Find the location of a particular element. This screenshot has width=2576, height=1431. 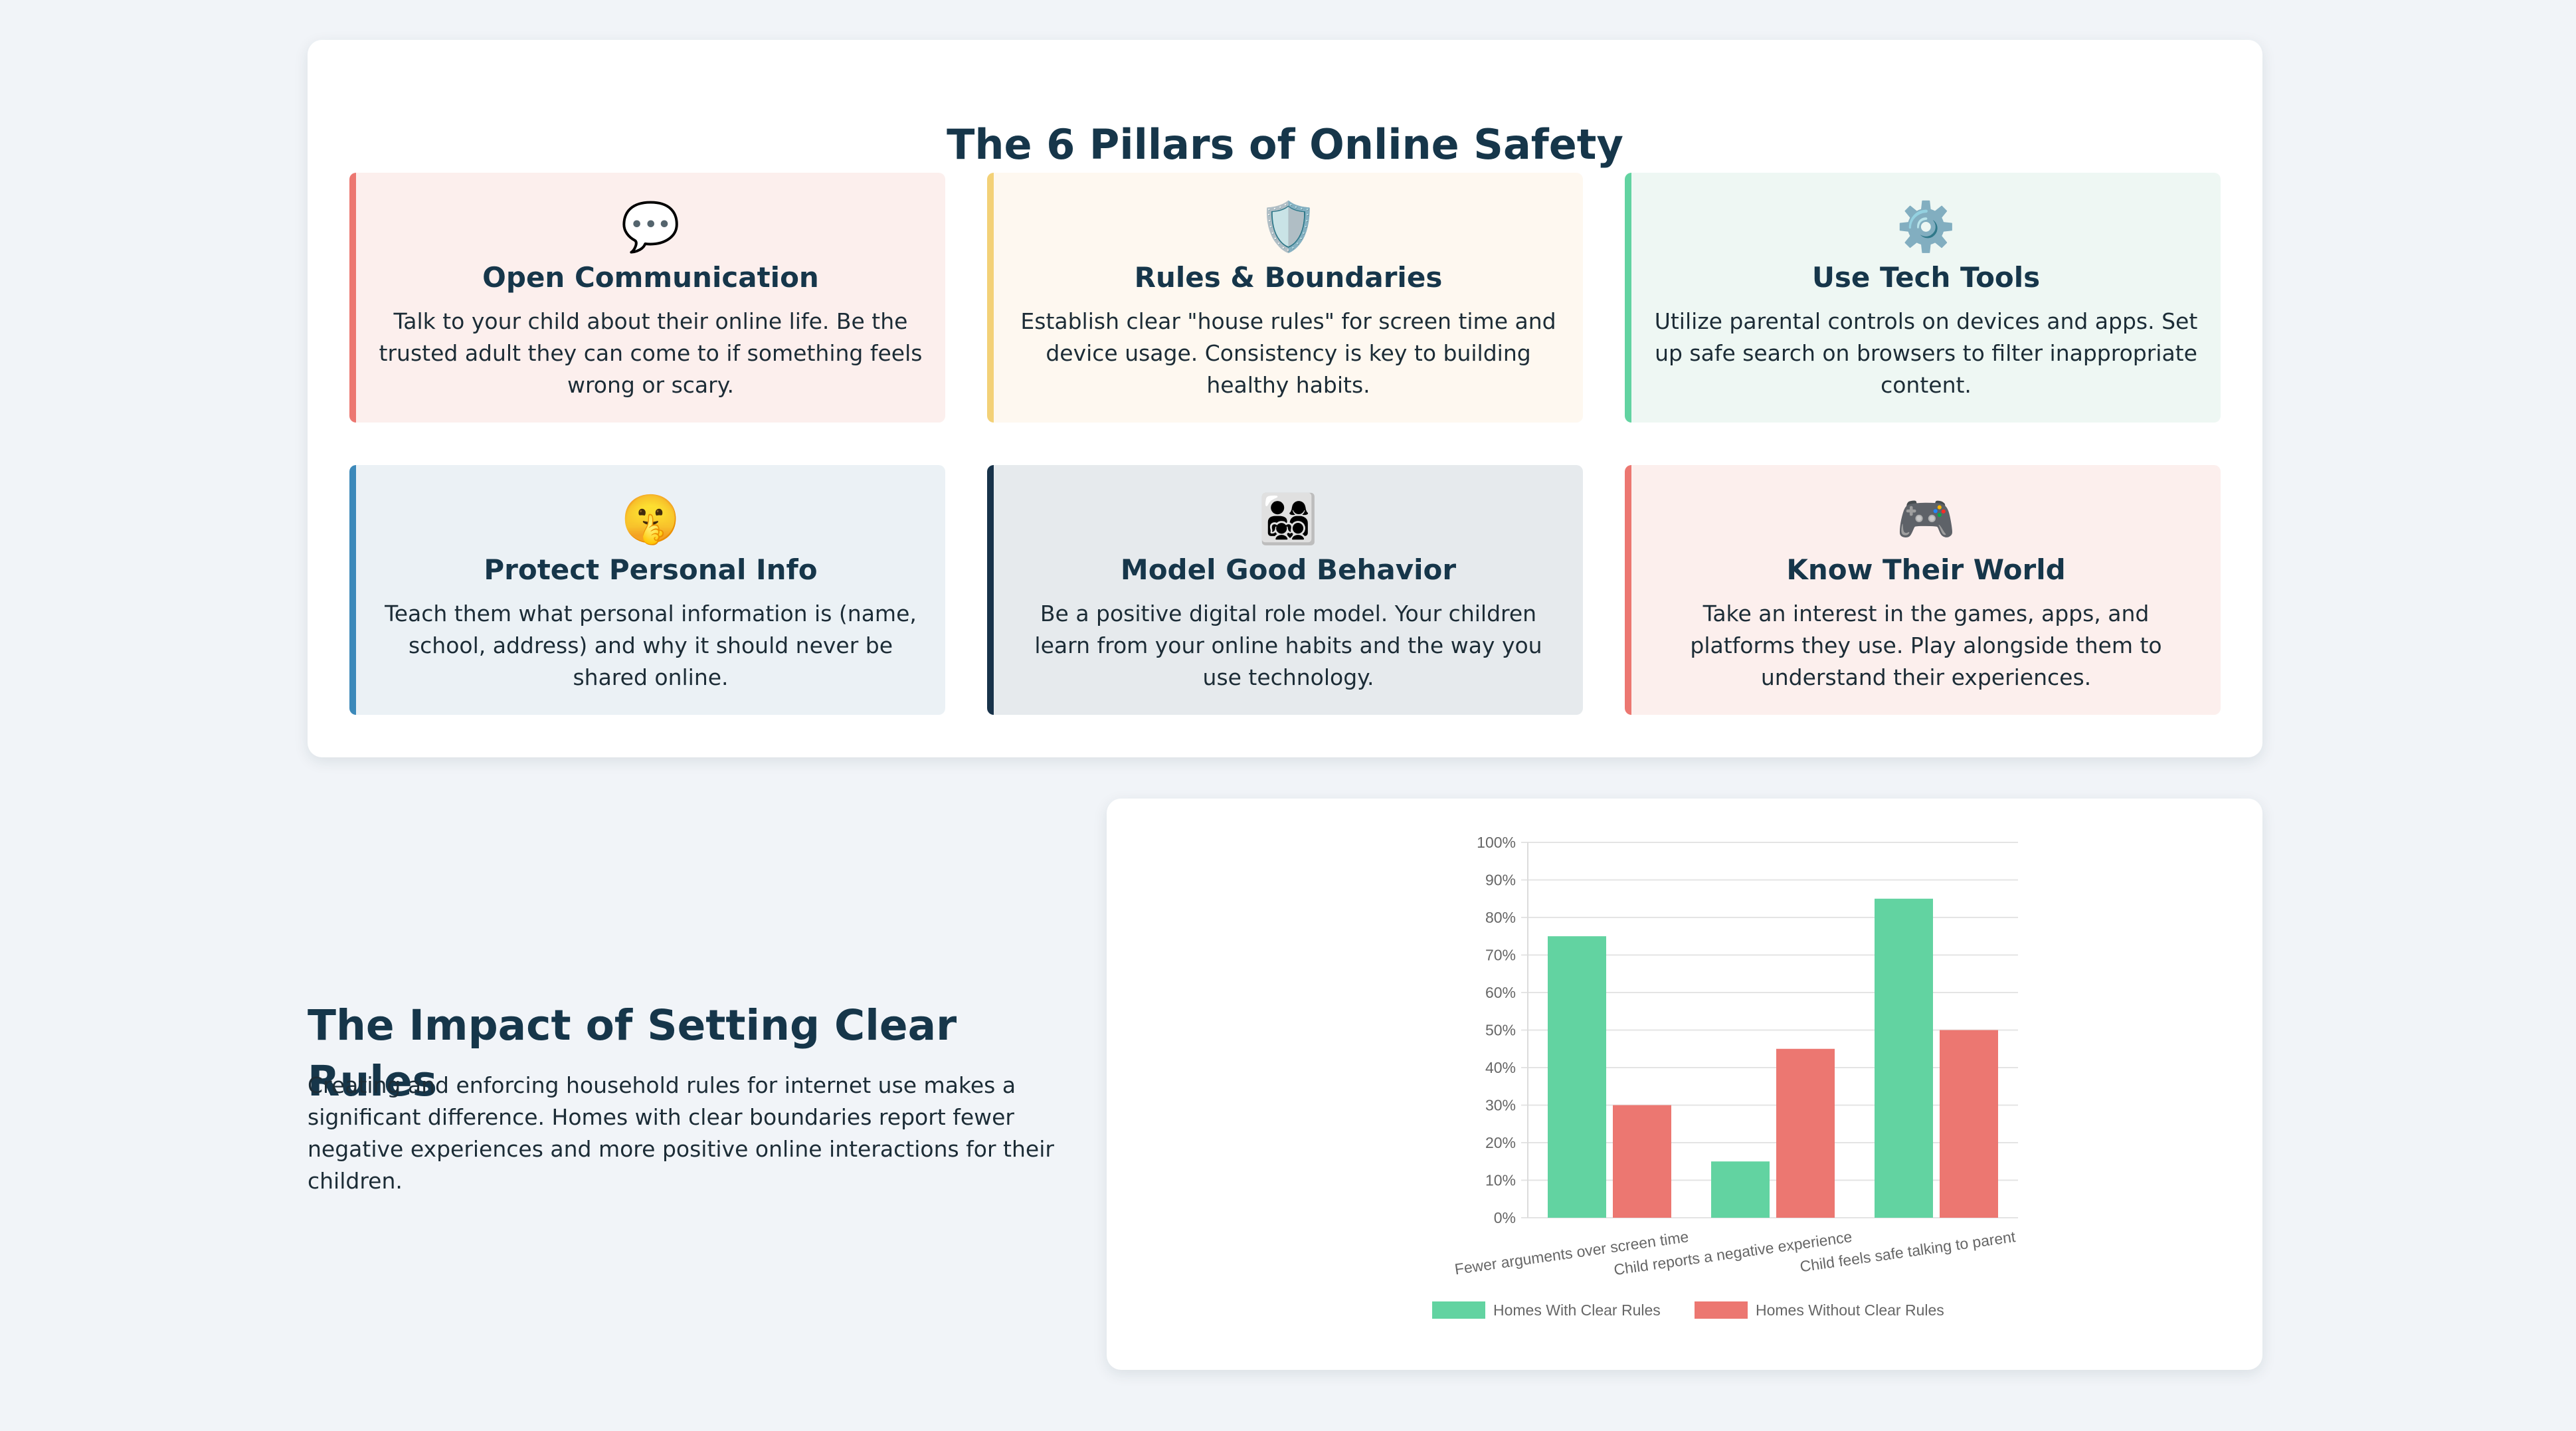

y-tick-label: 60% is located at coordinates (1500, 992).